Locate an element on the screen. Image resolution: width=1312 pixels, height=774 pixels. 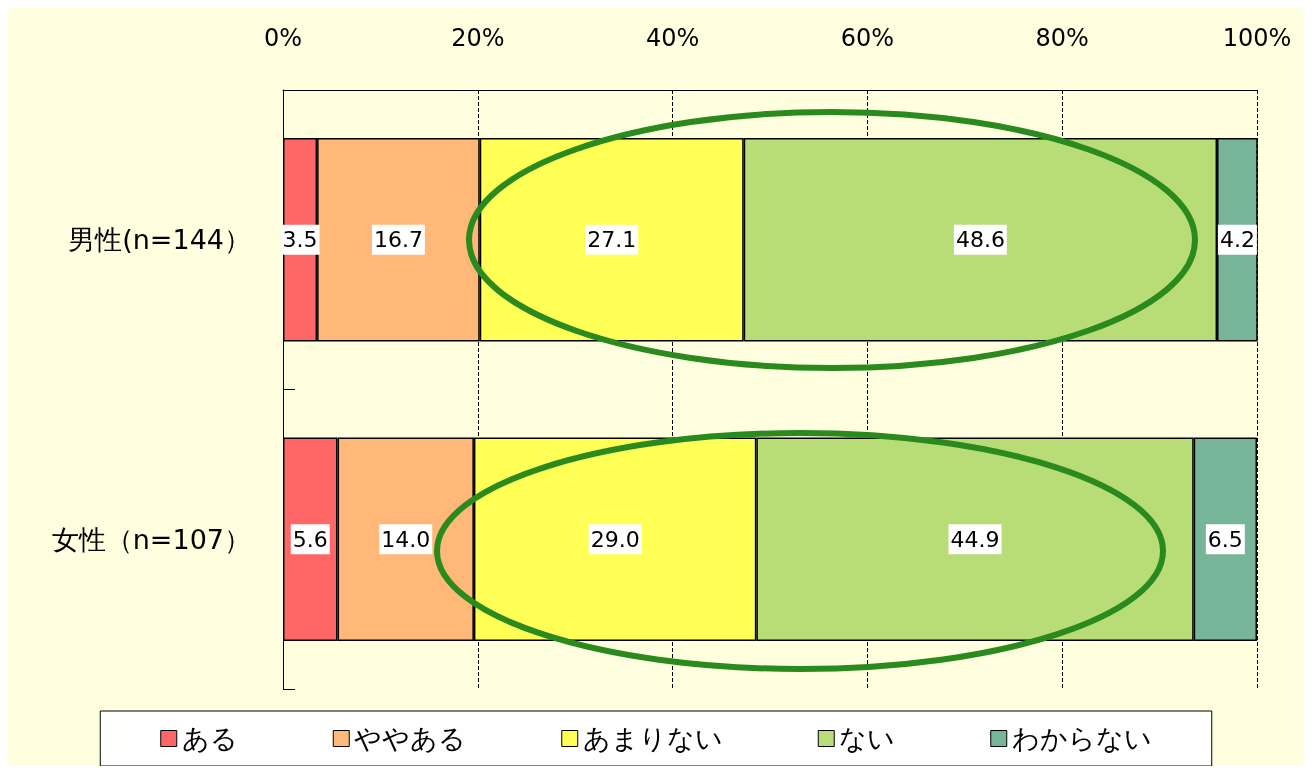
x-tick-label: 100% is located at coordinates (1257, 38).